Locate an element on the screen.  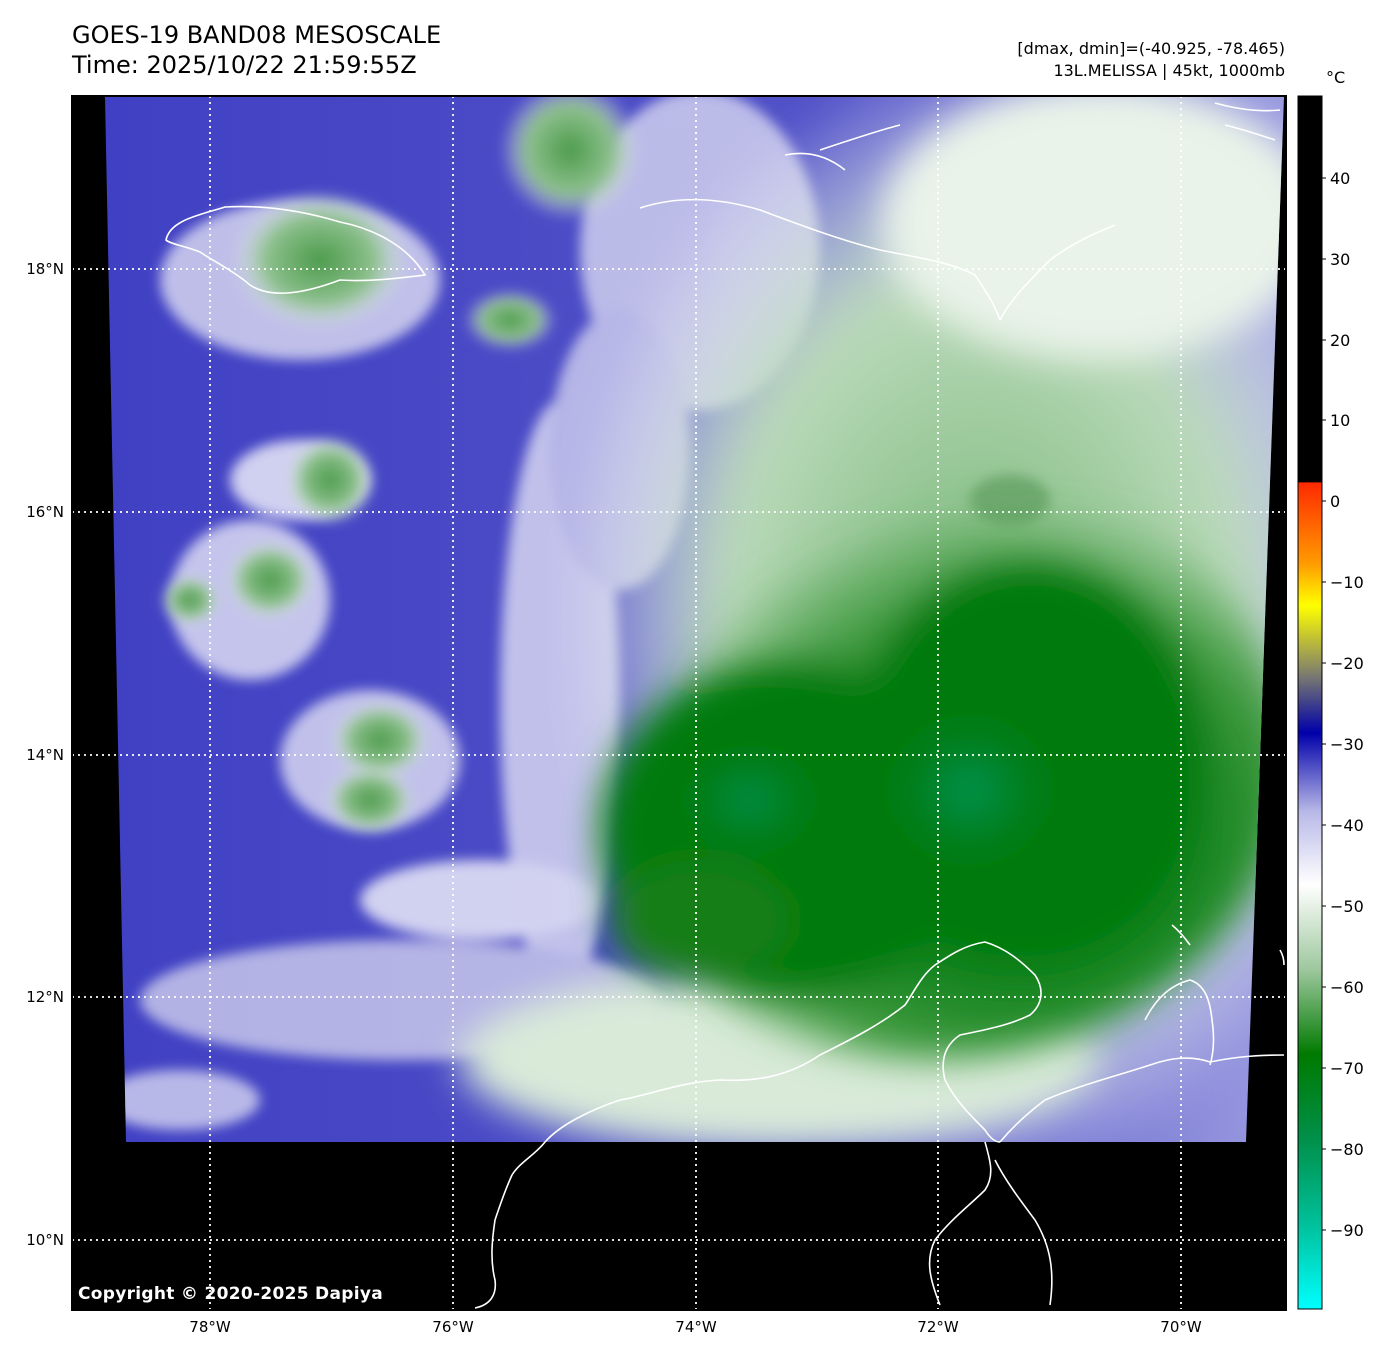
lon-label: 78°W is located at coordinates (210, 1327).